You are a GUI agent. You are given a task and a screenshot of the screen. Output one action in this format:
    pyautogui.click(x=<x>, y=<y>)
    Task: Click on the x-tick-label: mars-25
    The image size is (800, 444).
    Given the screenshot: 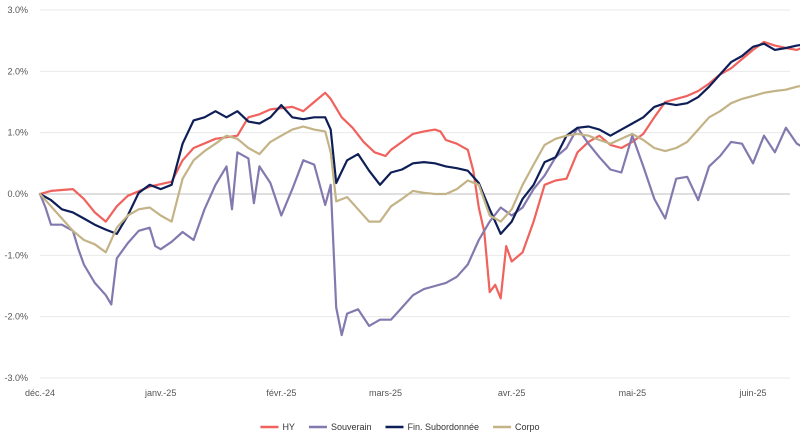 What is the action you would take?
    pyautogui.click(x=385, y=393)
    